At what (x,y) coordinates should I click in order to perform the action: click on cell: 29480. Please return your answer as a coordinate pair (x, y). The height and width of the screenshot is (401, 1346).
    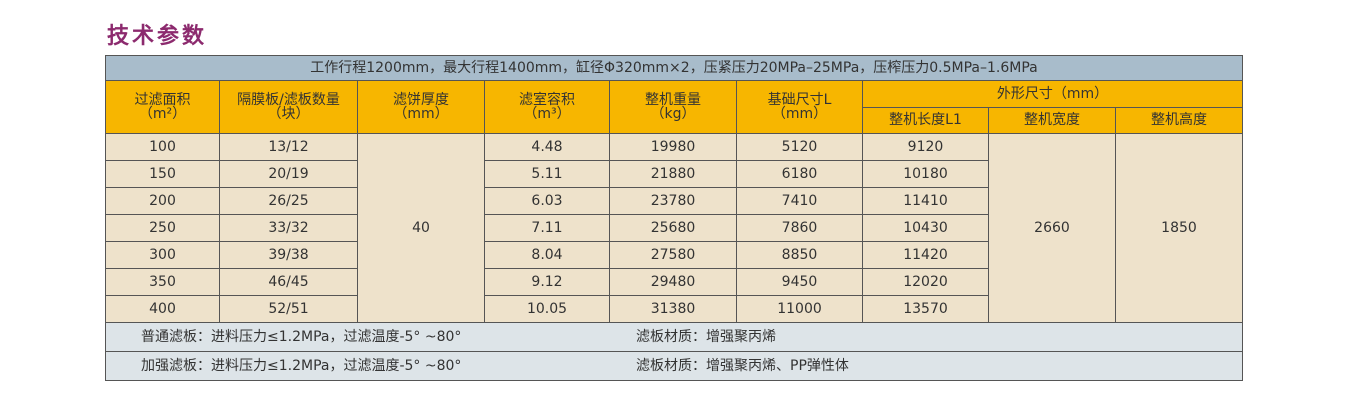
    Looking at the image, I should click on (673, 282).